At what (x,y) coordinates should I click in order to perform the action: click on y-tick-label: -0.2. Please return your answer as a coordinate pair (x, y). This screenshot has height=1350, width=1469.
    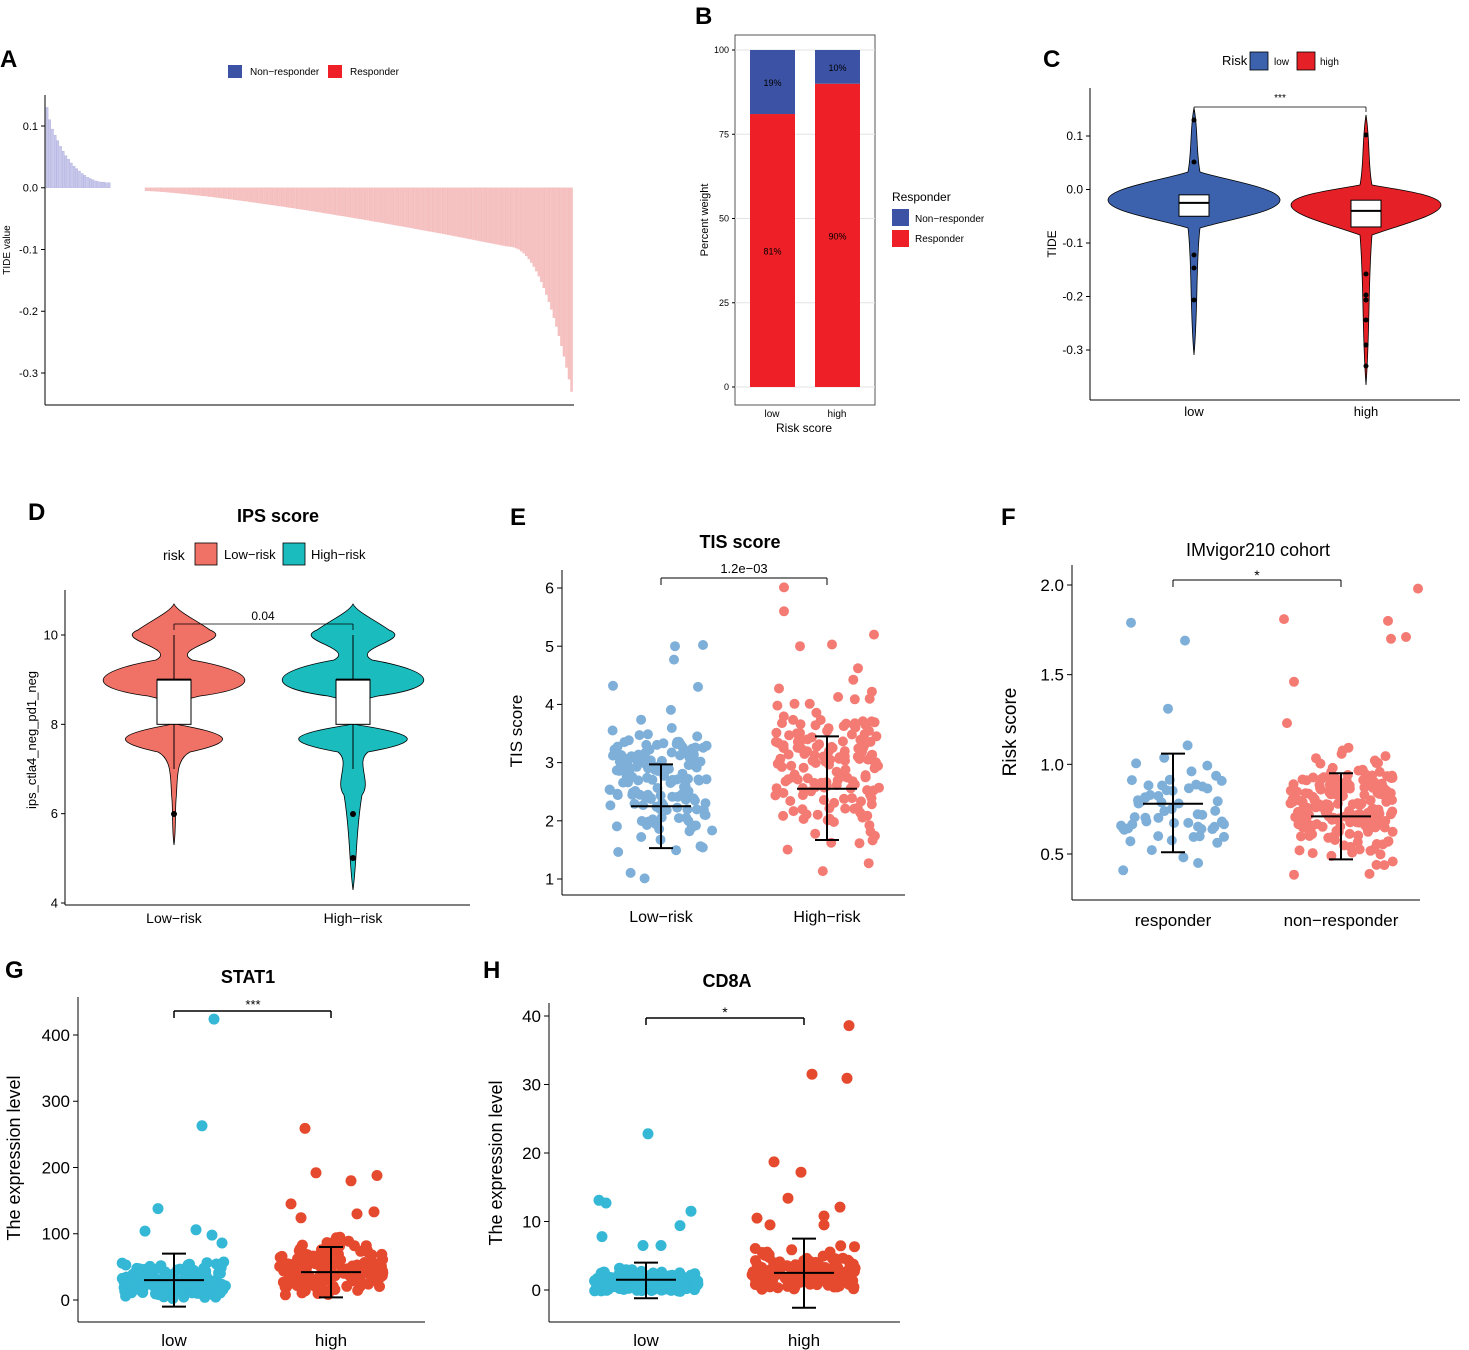
    Looking at the image, I should click on (1072, 297).